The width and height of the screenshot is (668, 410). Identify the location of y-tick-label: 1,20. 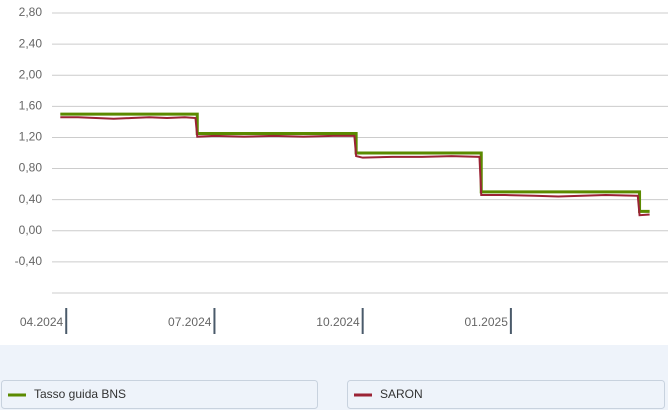
(31, 137).